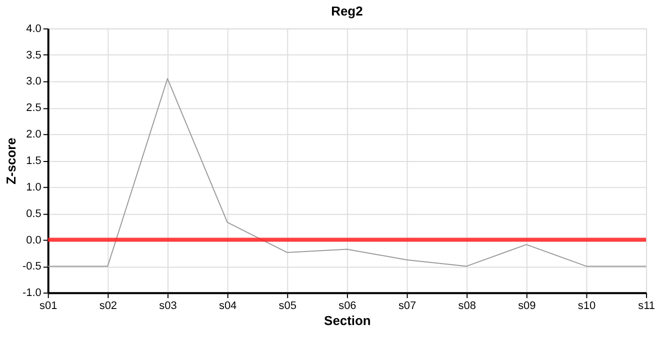 The width and height of the screenshot is (660, 360). What do you see at coordinates (11, 161) in the screenshot?
I see `y-axis-title: Z-score` at bounding box center [11, 161].